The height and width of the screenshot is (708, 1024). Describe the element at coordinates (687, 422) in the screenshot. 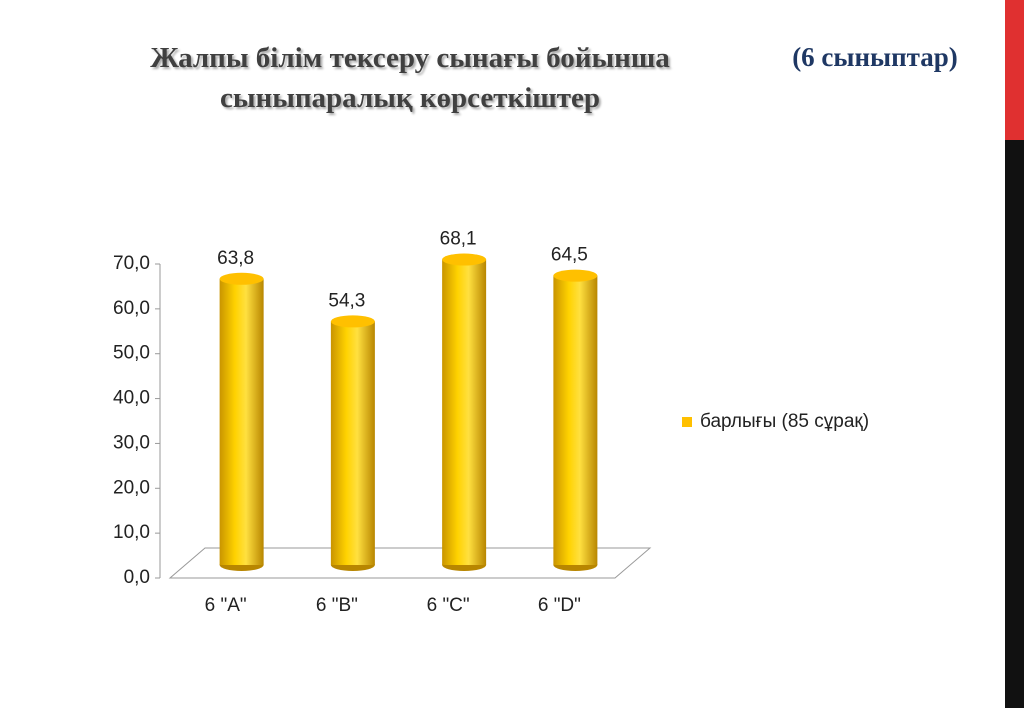

I see `legend-swatch` at that location.